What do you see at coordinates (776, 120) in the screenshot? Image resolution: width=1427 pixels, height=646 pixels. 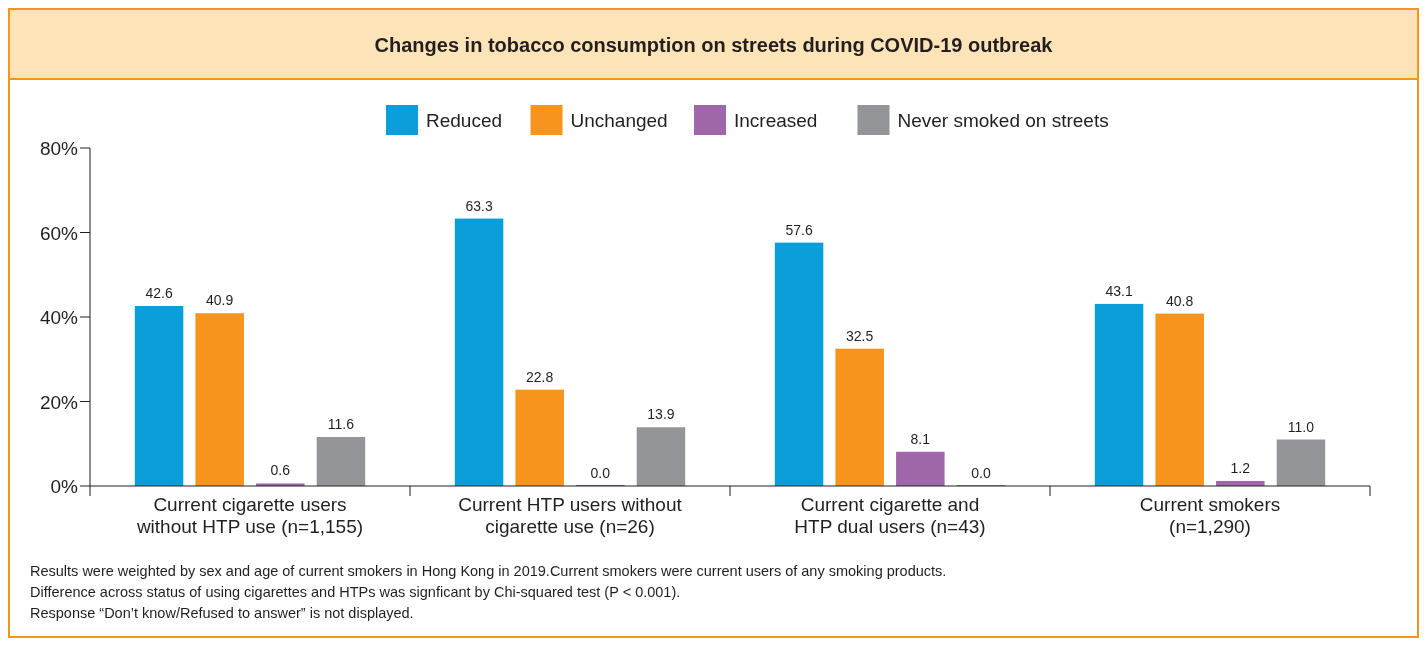 I see `legend-label: Increased` at bounding box center [776, 120].